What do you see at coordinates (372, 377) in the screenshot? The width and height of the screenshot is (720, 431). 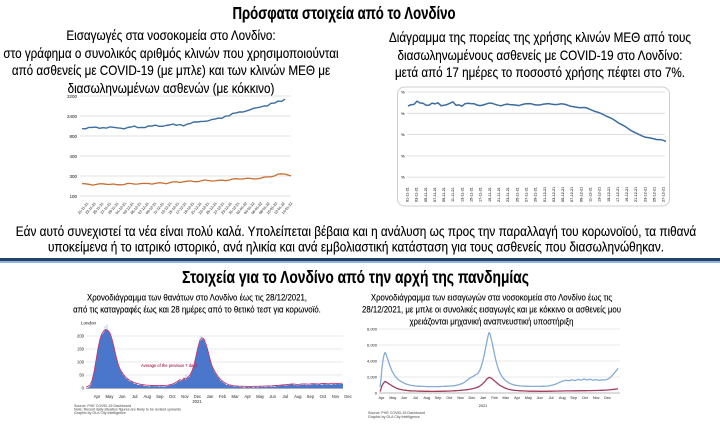 I see `svg-text: 2,000` at bounding box center [372, 377].